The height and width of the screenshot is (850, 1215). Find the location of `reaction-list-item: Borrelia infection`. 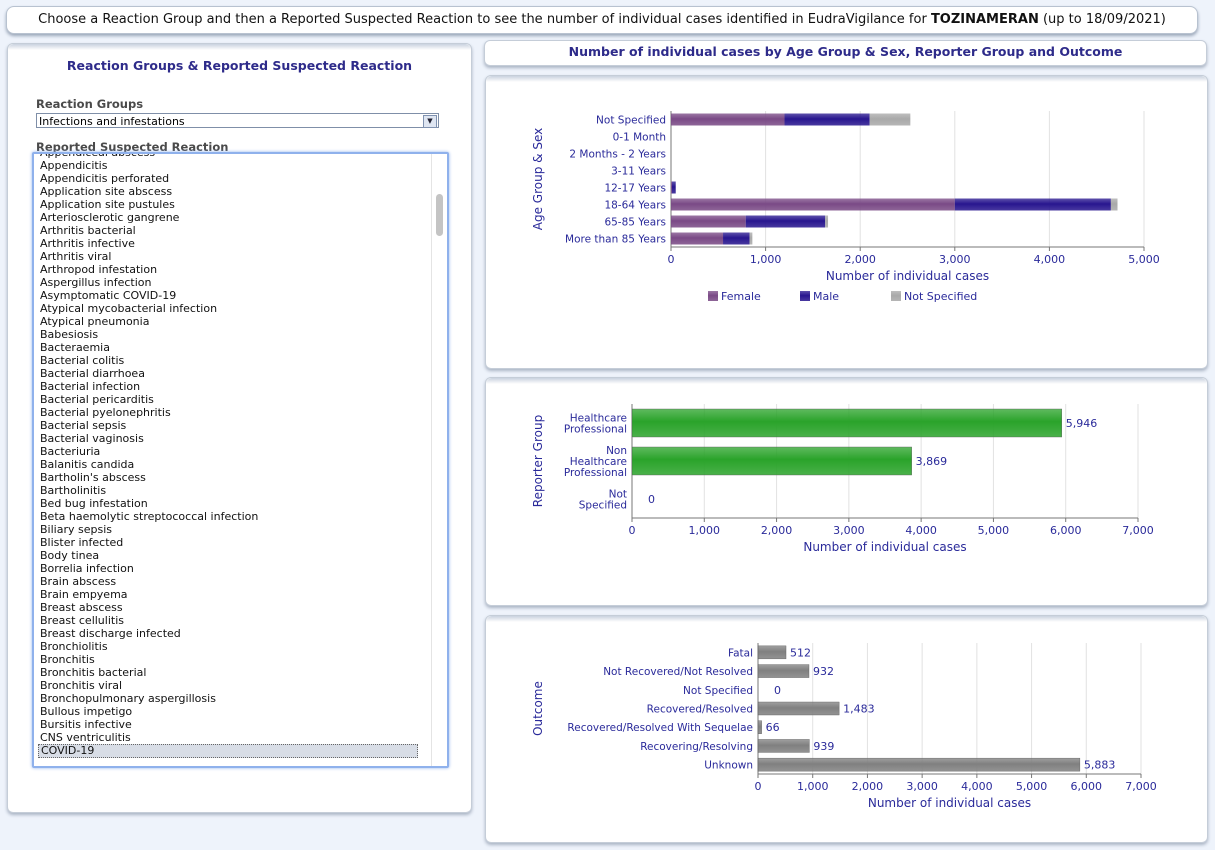

reaction-list-item: Borrelia infection is located at coordinates (87, 568).